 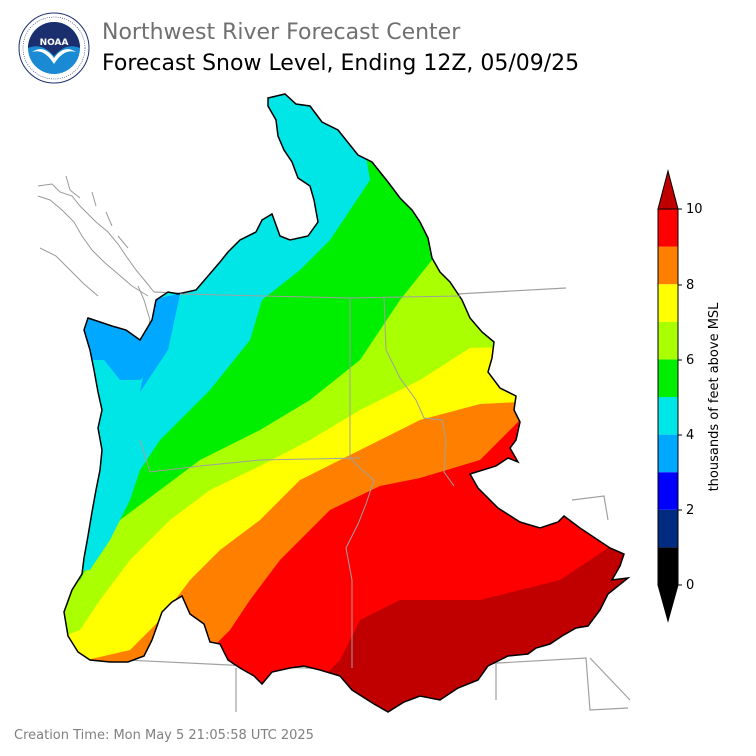 What do you see at coordinates (668, 189) in the screenshot?
I see `colorbar-over-triangle` at bounding box center [668, 189].